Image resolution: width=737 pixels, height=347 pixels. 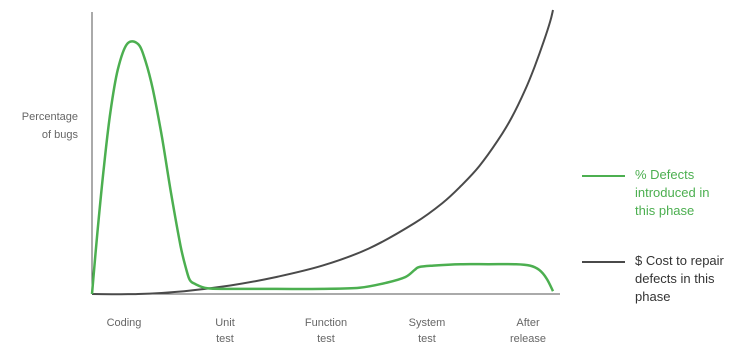 What do you see at coordinates (59, 135) in the screenshot?
I see `y-axis-label-line: of bugs` at bounding box center [59, 135].